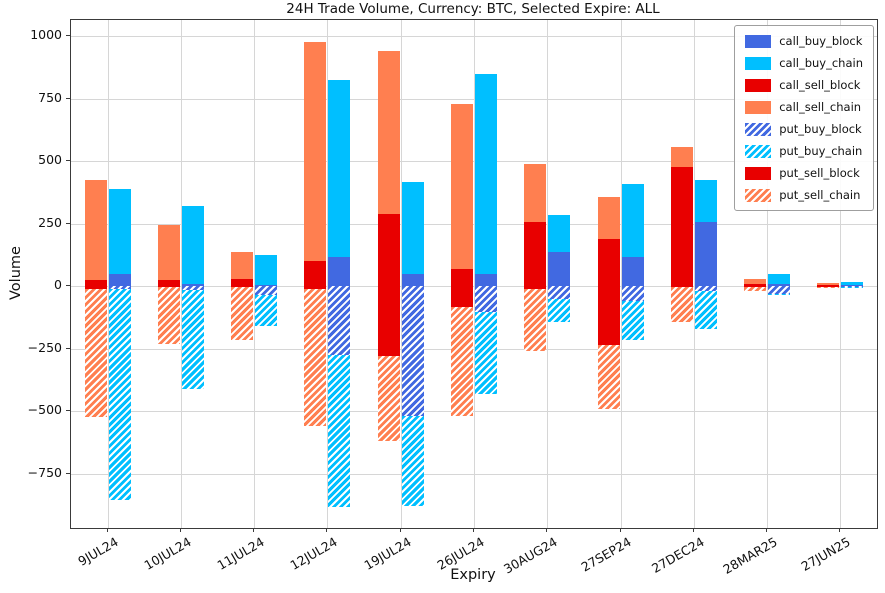  What do you see at coordinates (821, 151) in the screenshot?
I see `legend-label: put_buy_chain` at bounding box center [821, 151].